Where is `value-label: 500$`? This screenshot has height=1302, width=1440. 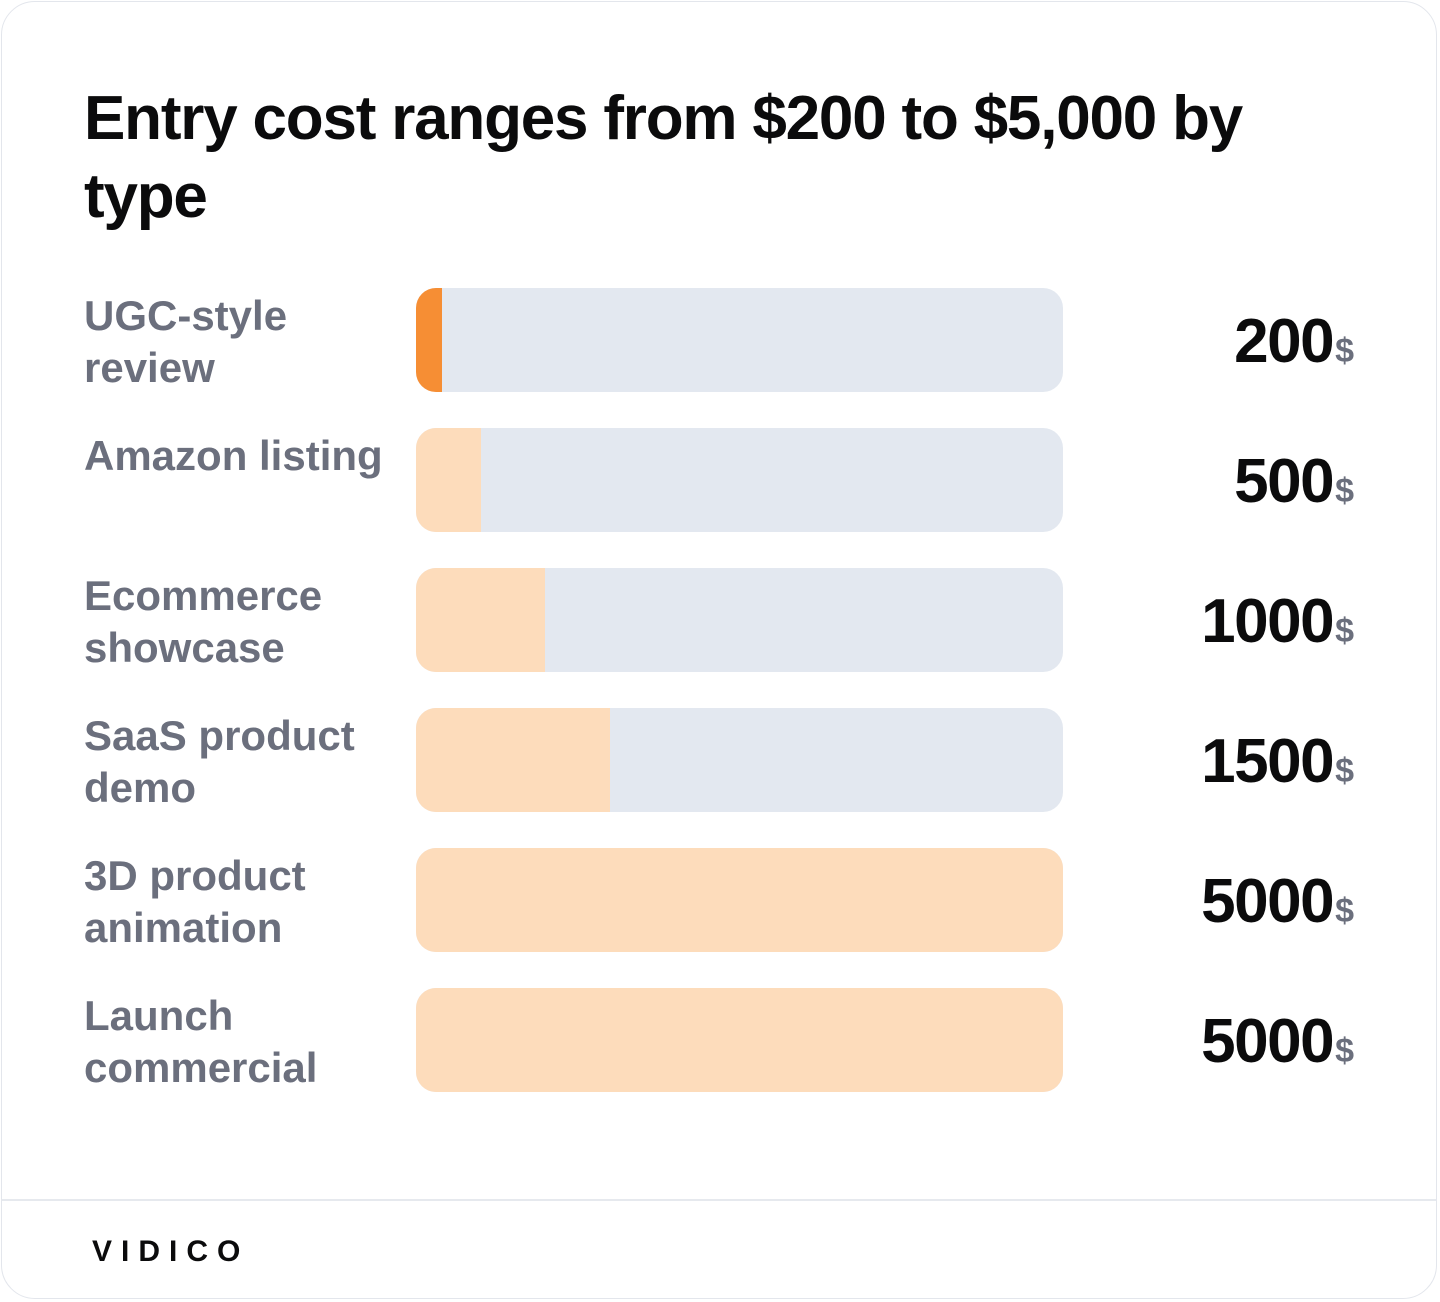 value-label: 500$ is located at coordinates (1294, 482).